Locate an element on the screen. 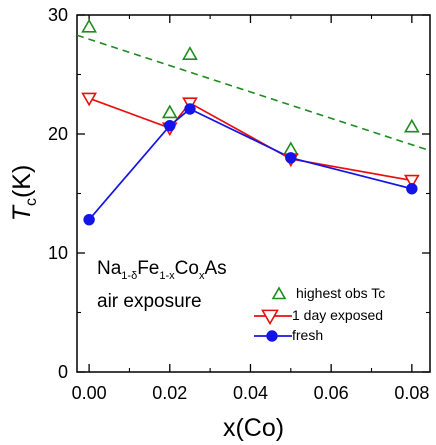  y-tick-label: 20 is located at coordinates (58, 134).